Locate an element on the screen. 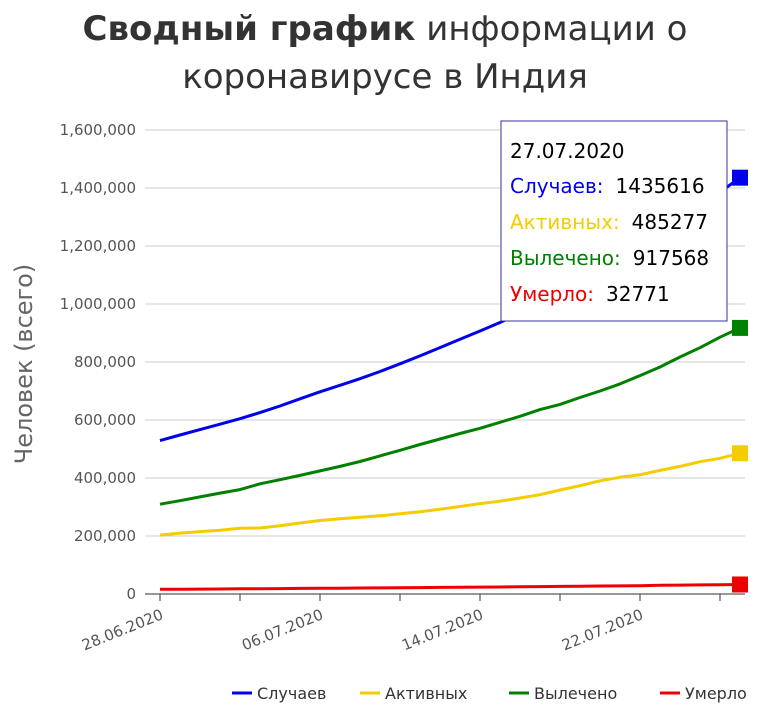 The height and width of the screenshot is (712, 771). legend-label: Умерло is located at coordinates (716, 693).